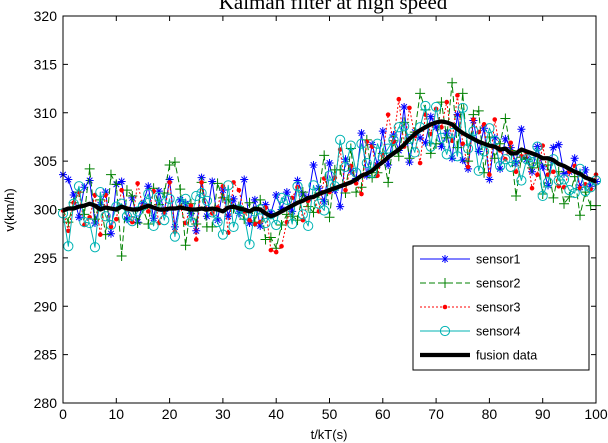  I want to click on legend-box, so click(501, 308).